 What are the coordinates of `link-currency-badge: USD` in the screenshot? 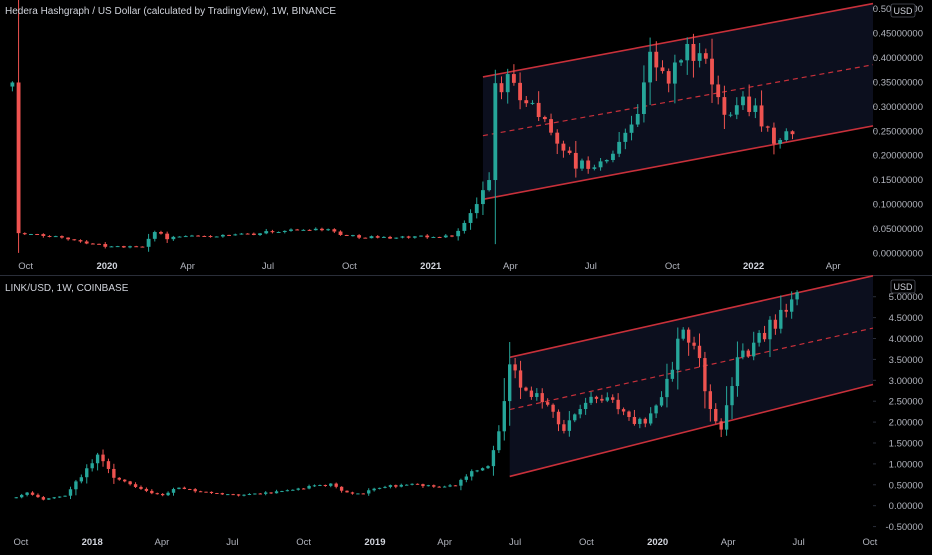 It's located at (903, 286).